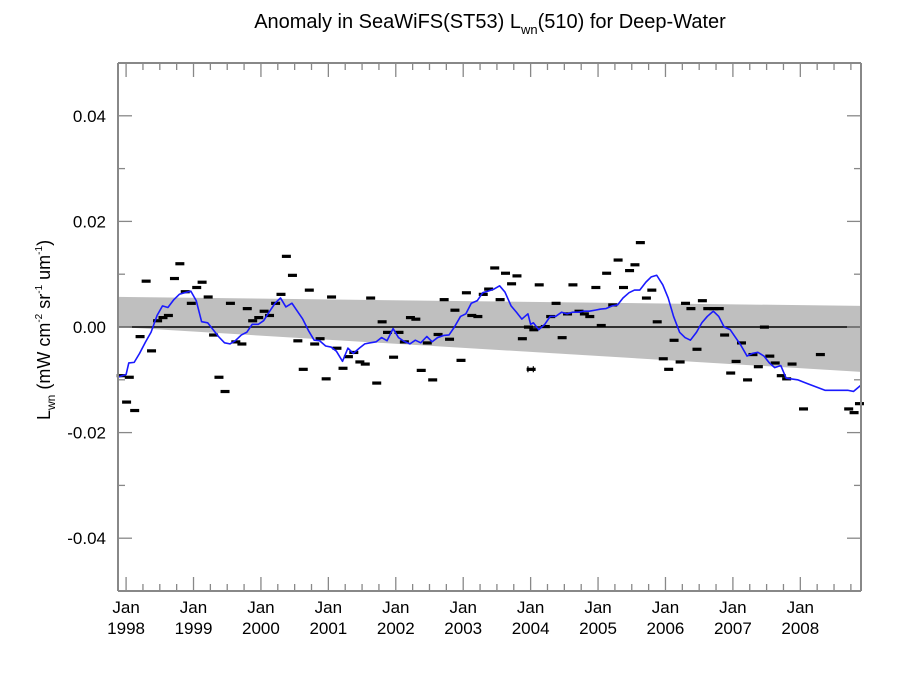 The image size is (900, 675). What do you see at coordinates (261, 628) in the screenshot?
I see `x-tick-label-year: 2000` at bounding box center [261, 628].